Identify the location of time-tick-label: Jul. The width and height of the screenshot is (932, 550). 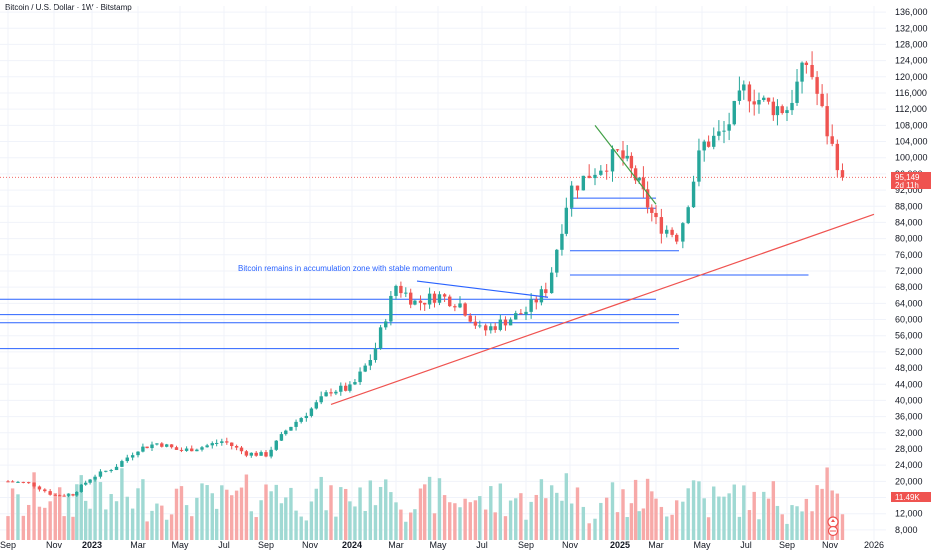
(224, 545).